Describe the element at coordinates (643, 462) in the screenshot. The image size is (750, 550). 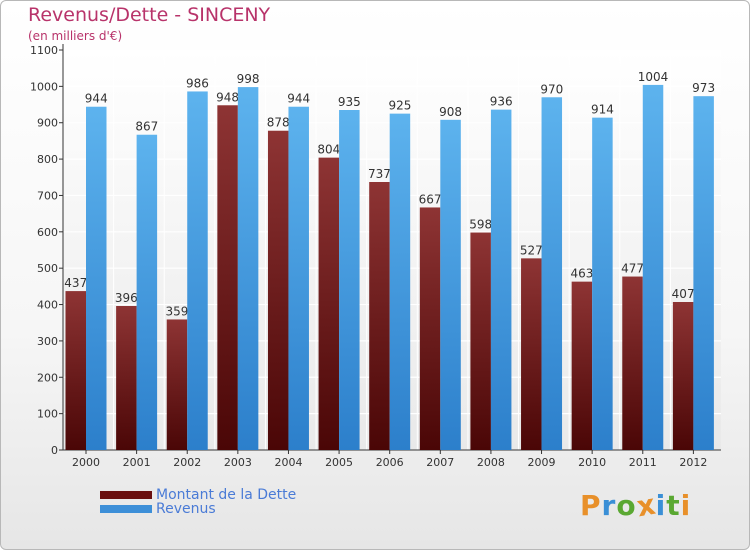
I see `x-tick-label: 2011` at that location.